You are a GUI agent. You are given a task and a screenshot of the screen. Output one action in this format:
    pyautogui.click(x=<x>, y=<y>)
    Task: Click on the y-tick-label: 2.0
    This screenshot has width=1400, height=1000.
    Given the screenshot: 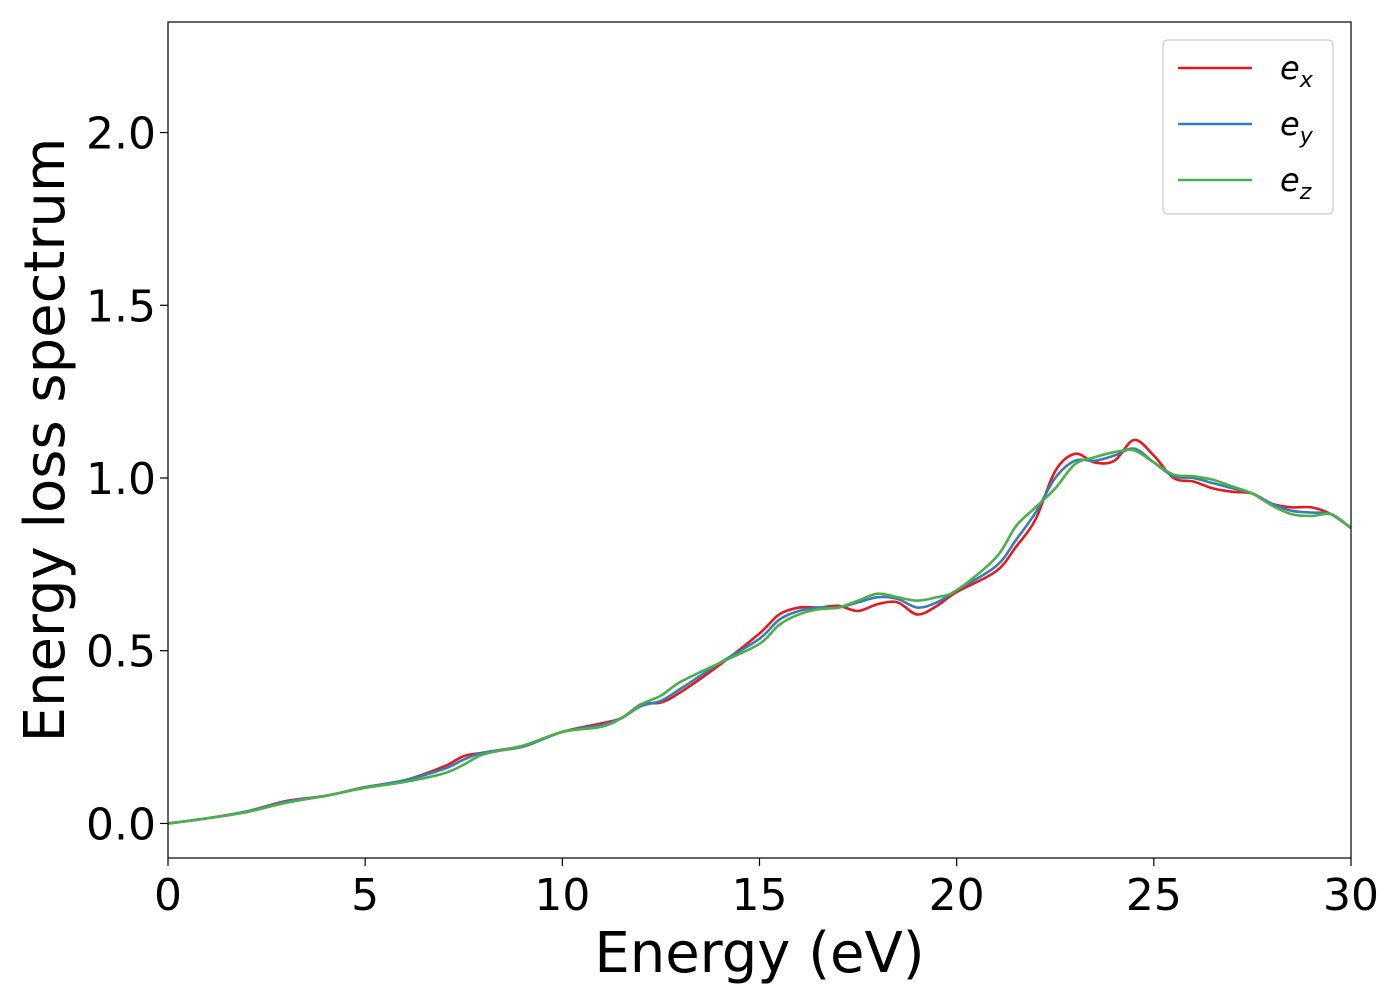 What is the action you would take?
    pyautogui.click(x=121, y=134)
    